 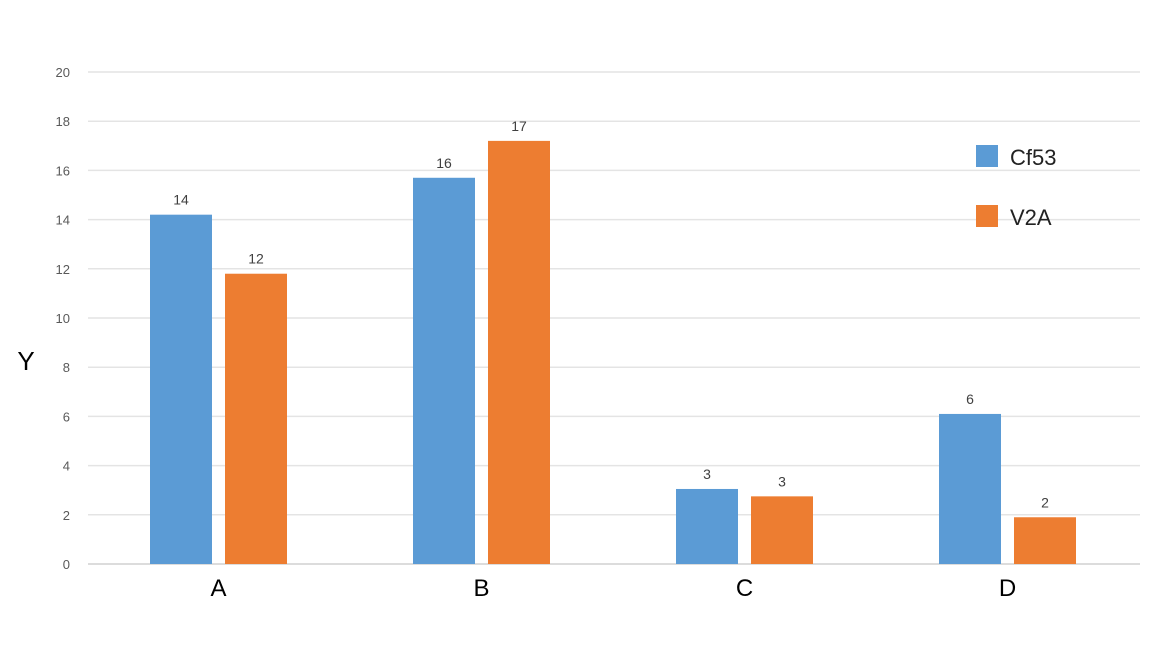 What do you see at coordinates (63, 121) in the screenshot?
I see `y-tick-label: 18` at bounding box center [63, 121].